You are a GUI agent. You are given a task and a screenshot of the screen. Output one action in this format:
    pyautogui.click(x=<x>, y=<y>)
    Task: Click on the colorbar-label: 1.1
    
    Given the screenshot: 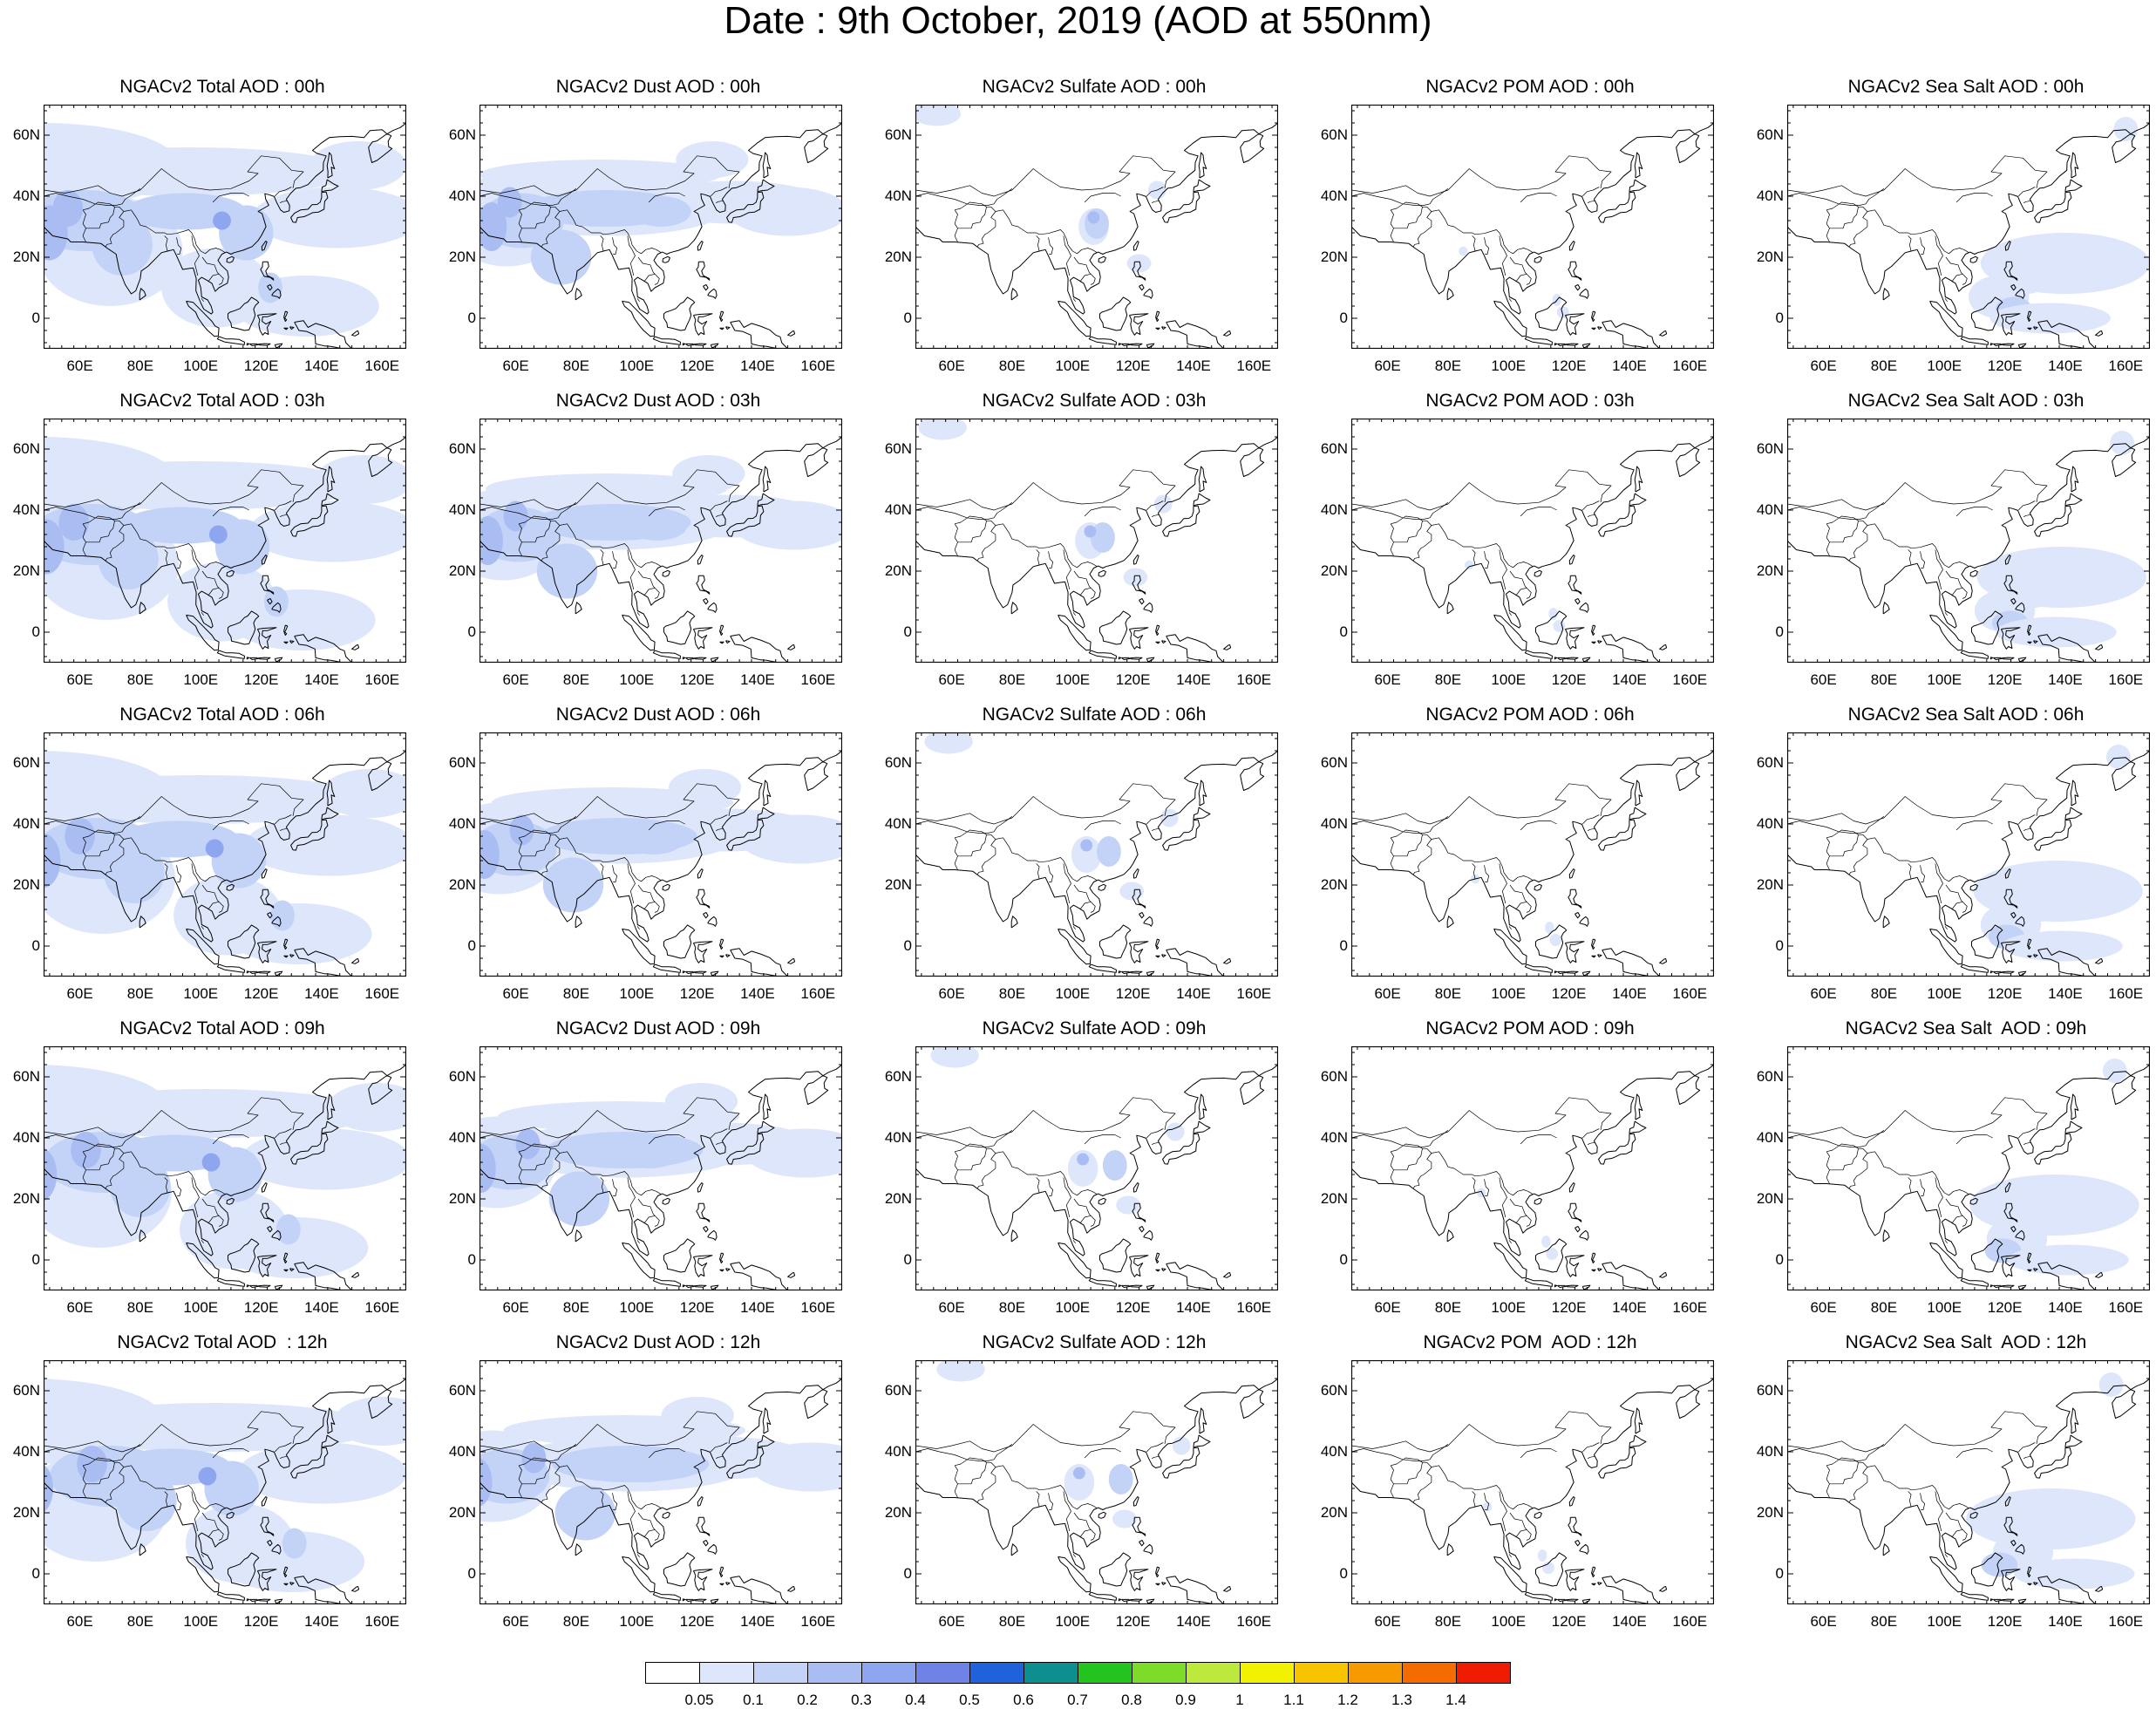 What is the action you would take?
    pyautogui.click(x=1293, y=1700)
    